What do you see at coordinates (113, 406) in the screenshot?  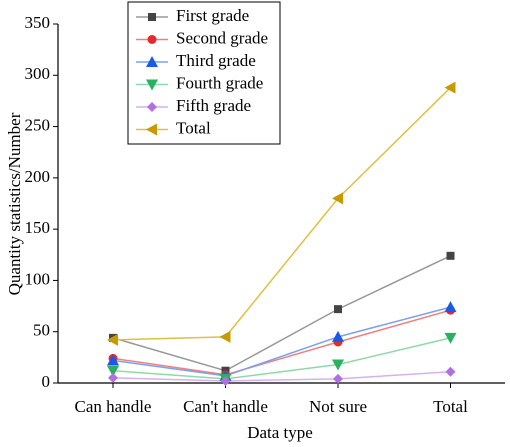 I see `x-tick-label: Can handle` at bounding box center [113, 406].